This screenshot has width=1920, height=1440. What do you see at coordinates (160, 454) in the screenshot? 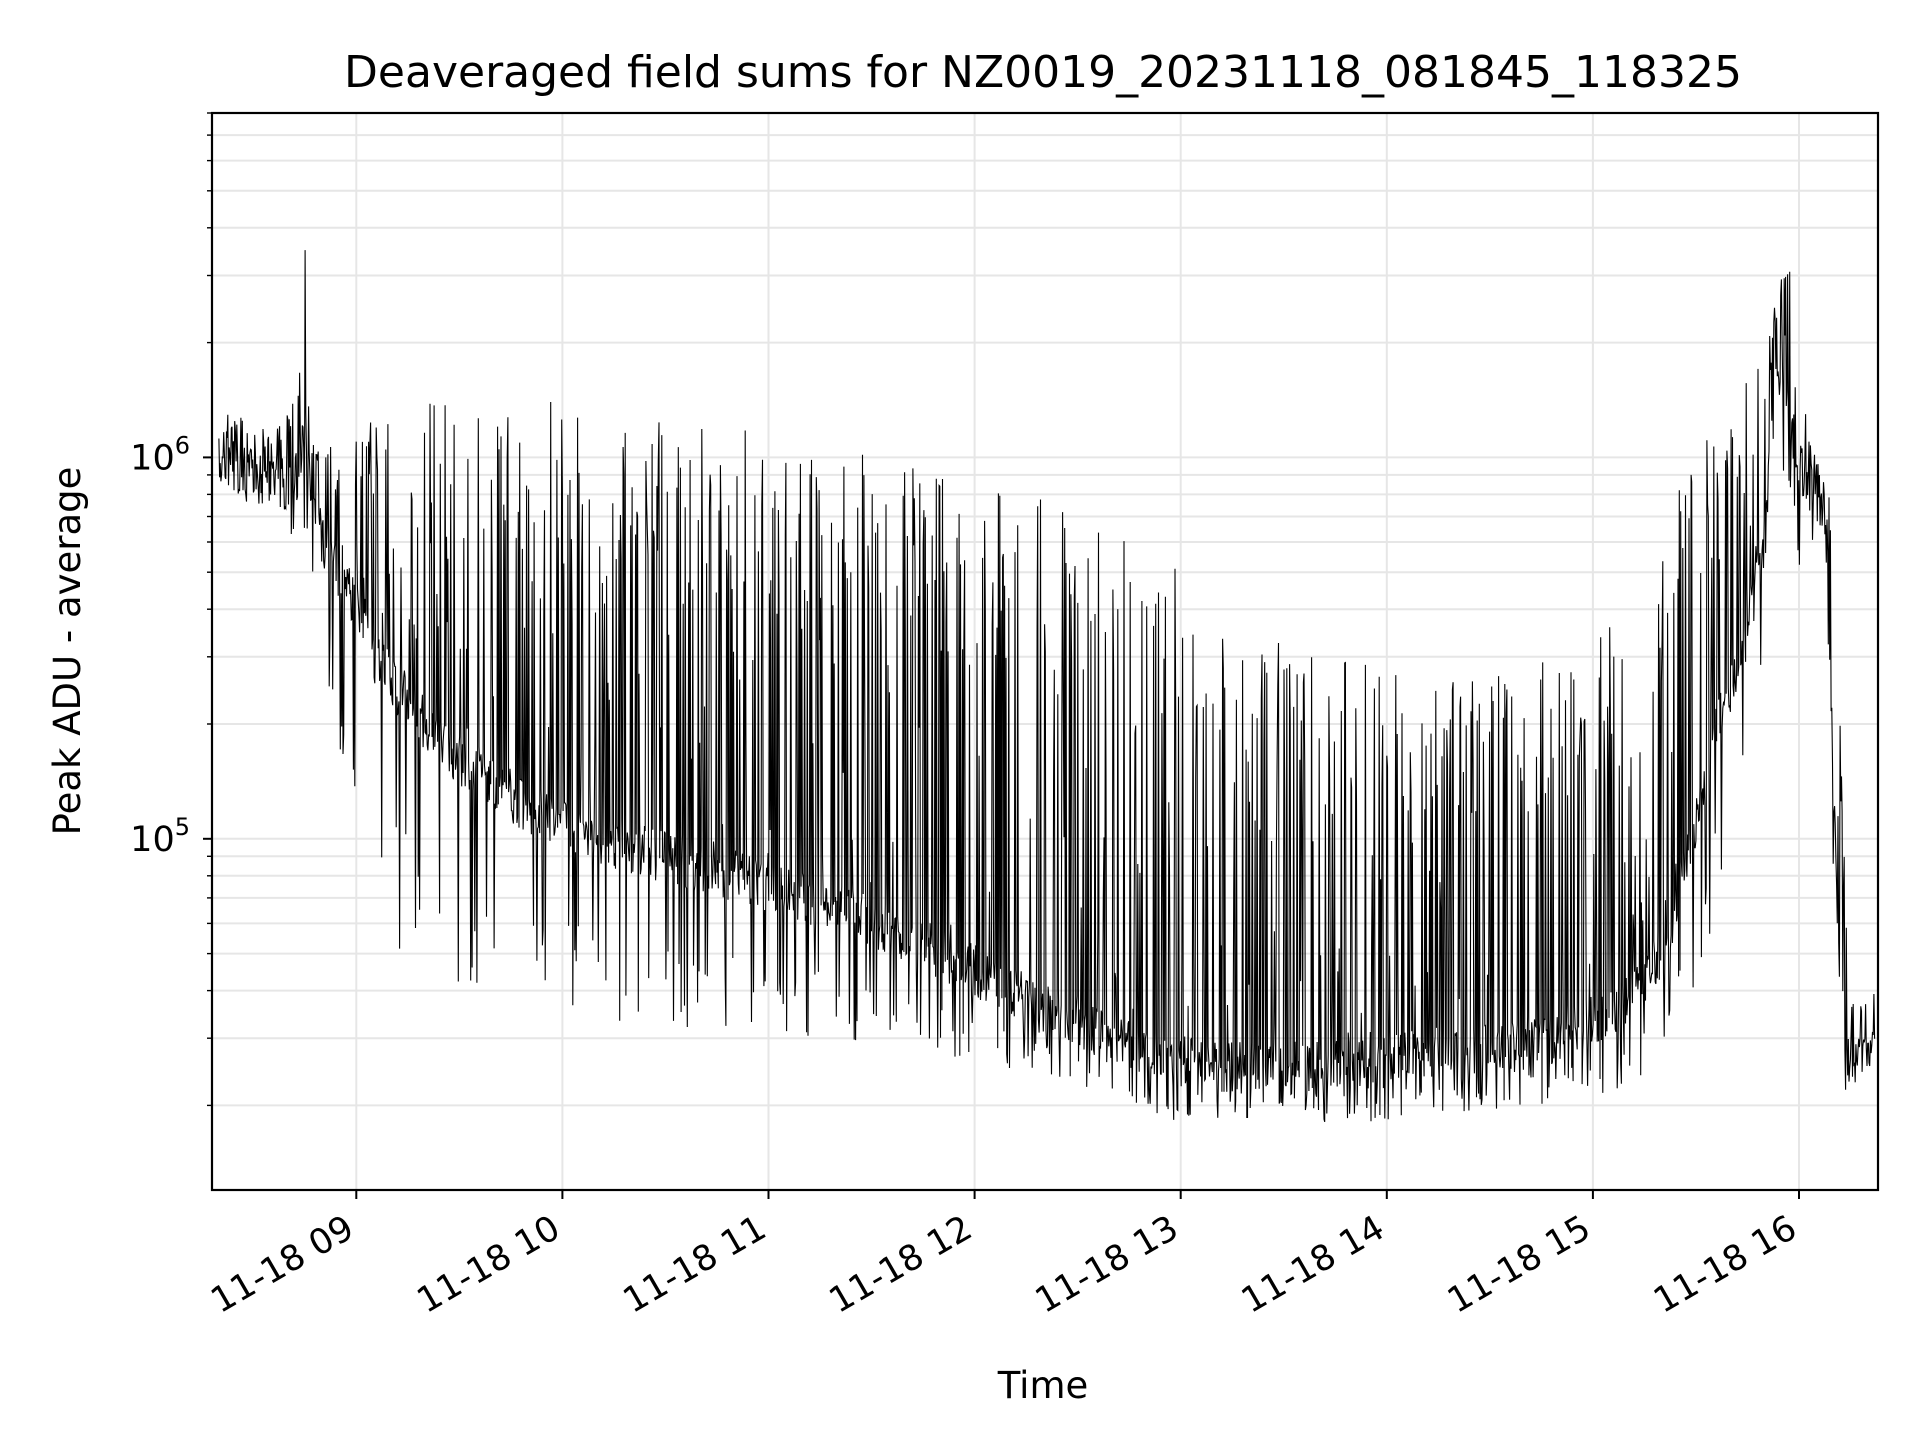
I see `y-tick-label: 10⁶` at bounding box center [160, 454].